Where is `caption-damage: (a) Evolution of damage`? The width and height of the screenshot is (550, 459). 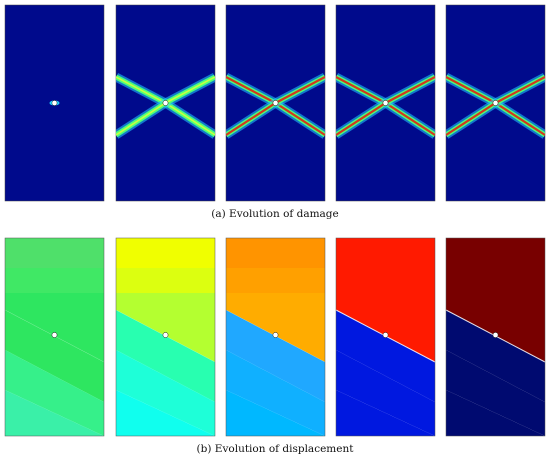
caption-damage: (a) Evolution of damage is located at coordinates (275, 214).